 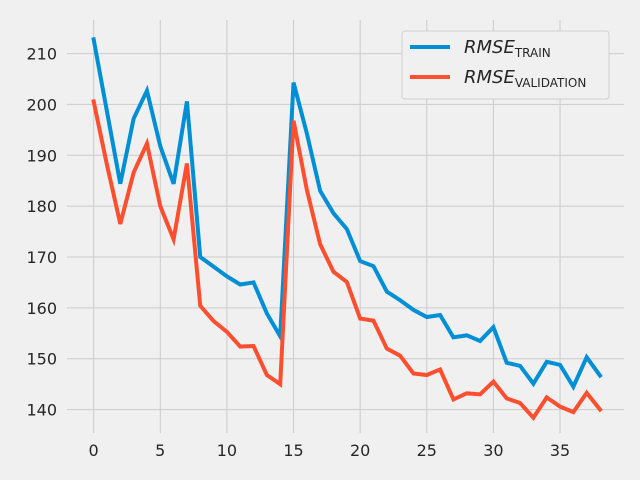 What do you see at coordinates (41, 155) in the screenshot?
I see `y-tick-label: 190` at bounding box center [41, 155].